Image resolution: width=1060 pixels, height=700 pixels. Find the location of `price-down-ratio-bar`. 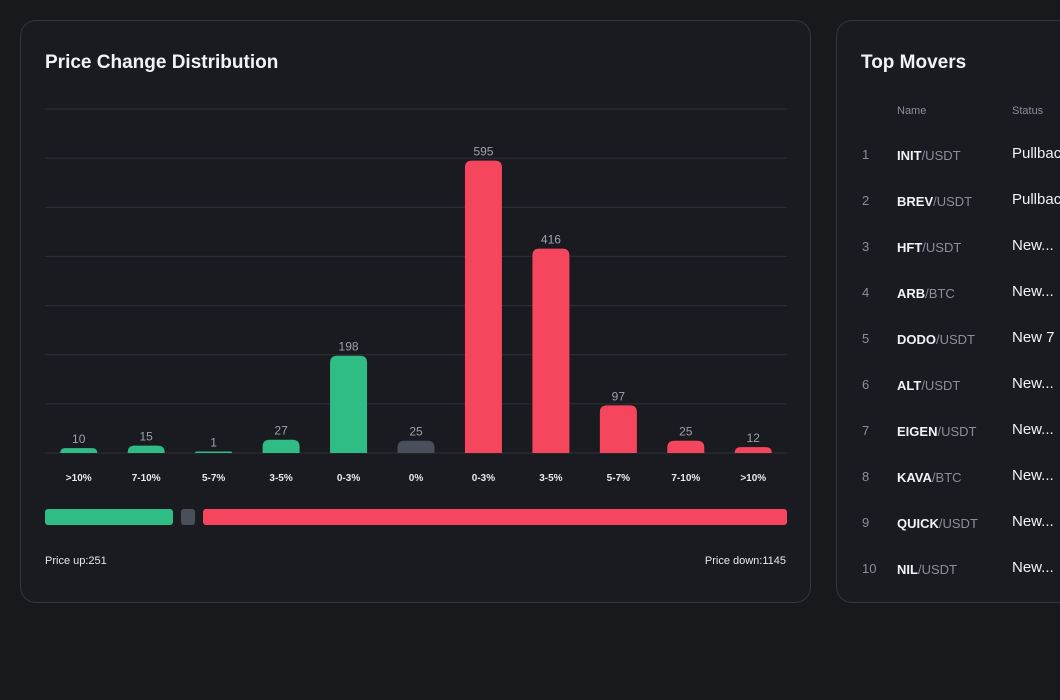

price-down-ratio-bar is located at coordinates (495, 517).